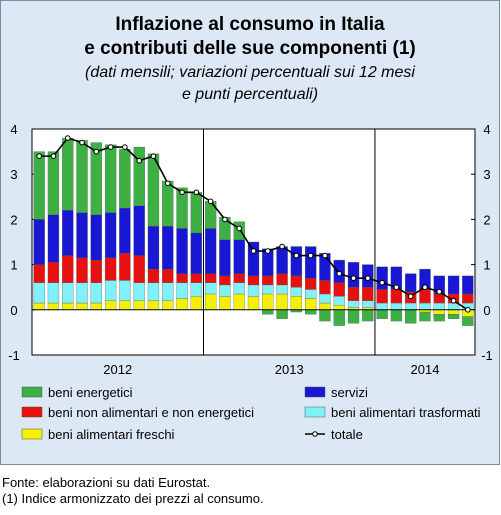 This screenshot has height=515, width=501. What do you see at coordinates (349, 392) in the screenshot?
I see `legend-label: servizi` at bounding box center [349, 392].